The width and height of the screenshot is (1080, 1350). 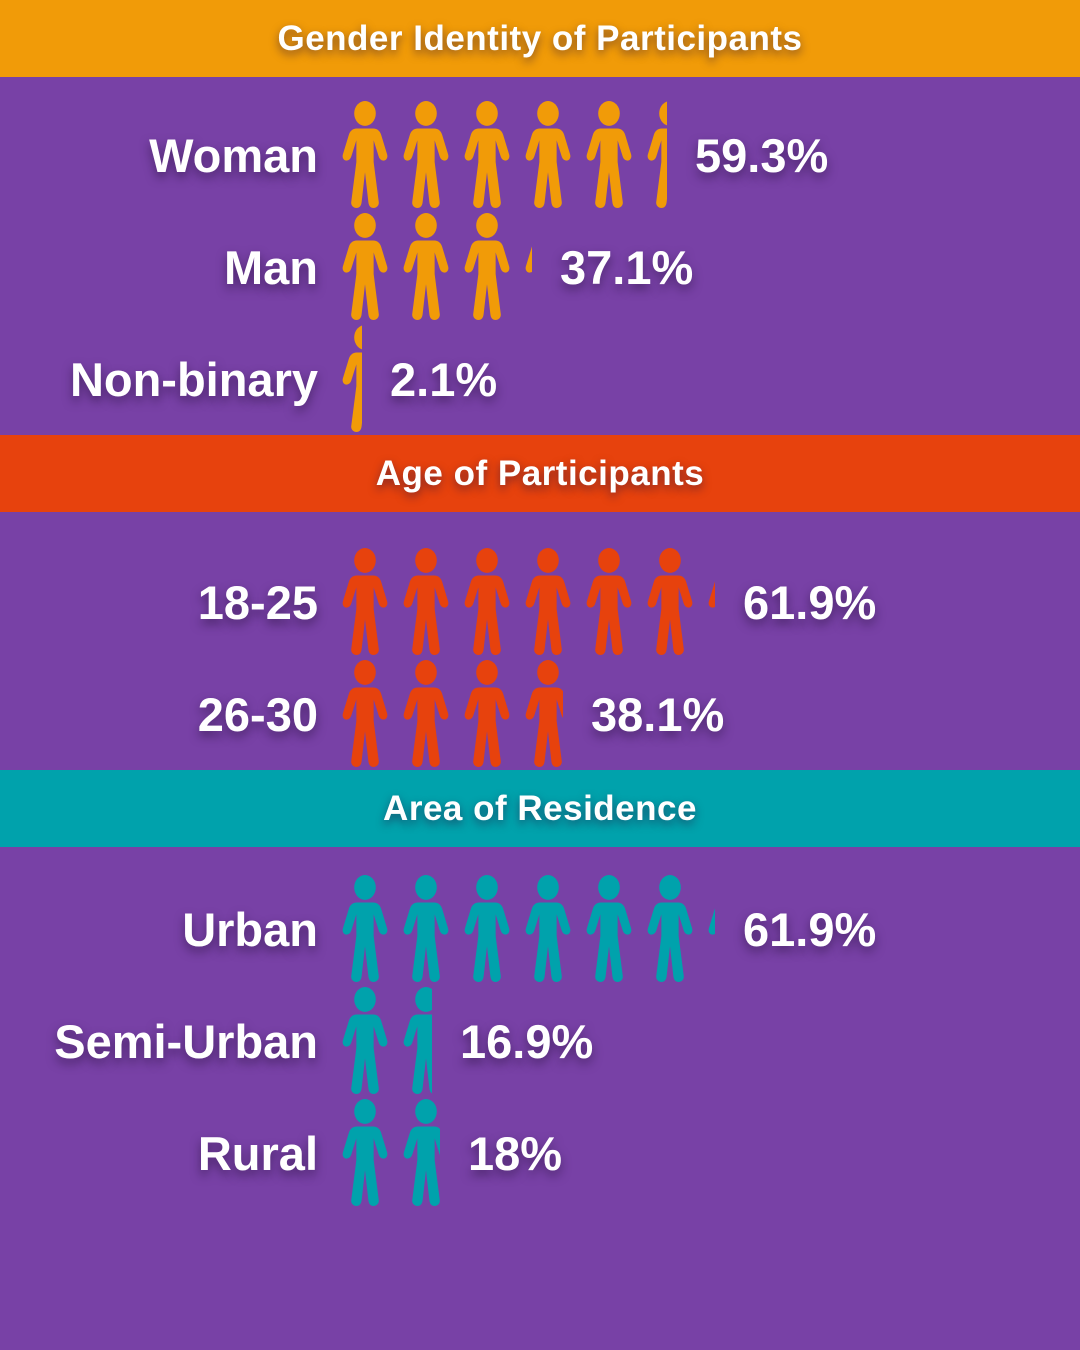 I want to click on section-header-gender: Gender Identity of Participants, so click(x=540, y=38).